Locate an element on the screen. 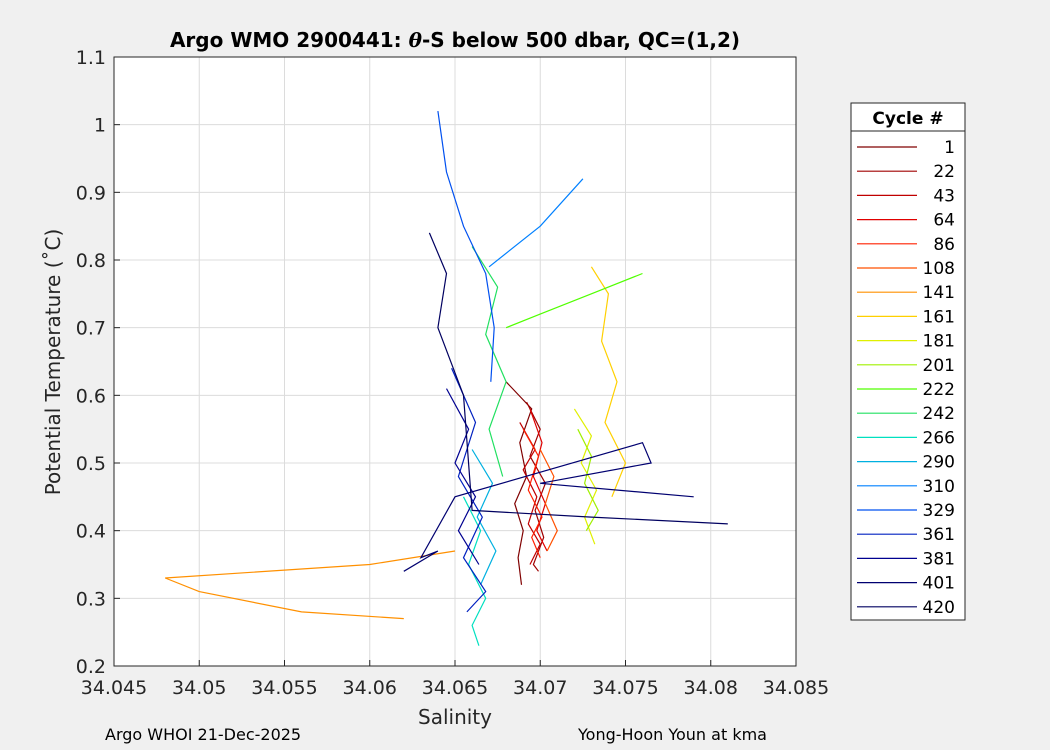 The image size is (1050, 750). y-tick-label: 0.2 is located at coordinates (91, 667).